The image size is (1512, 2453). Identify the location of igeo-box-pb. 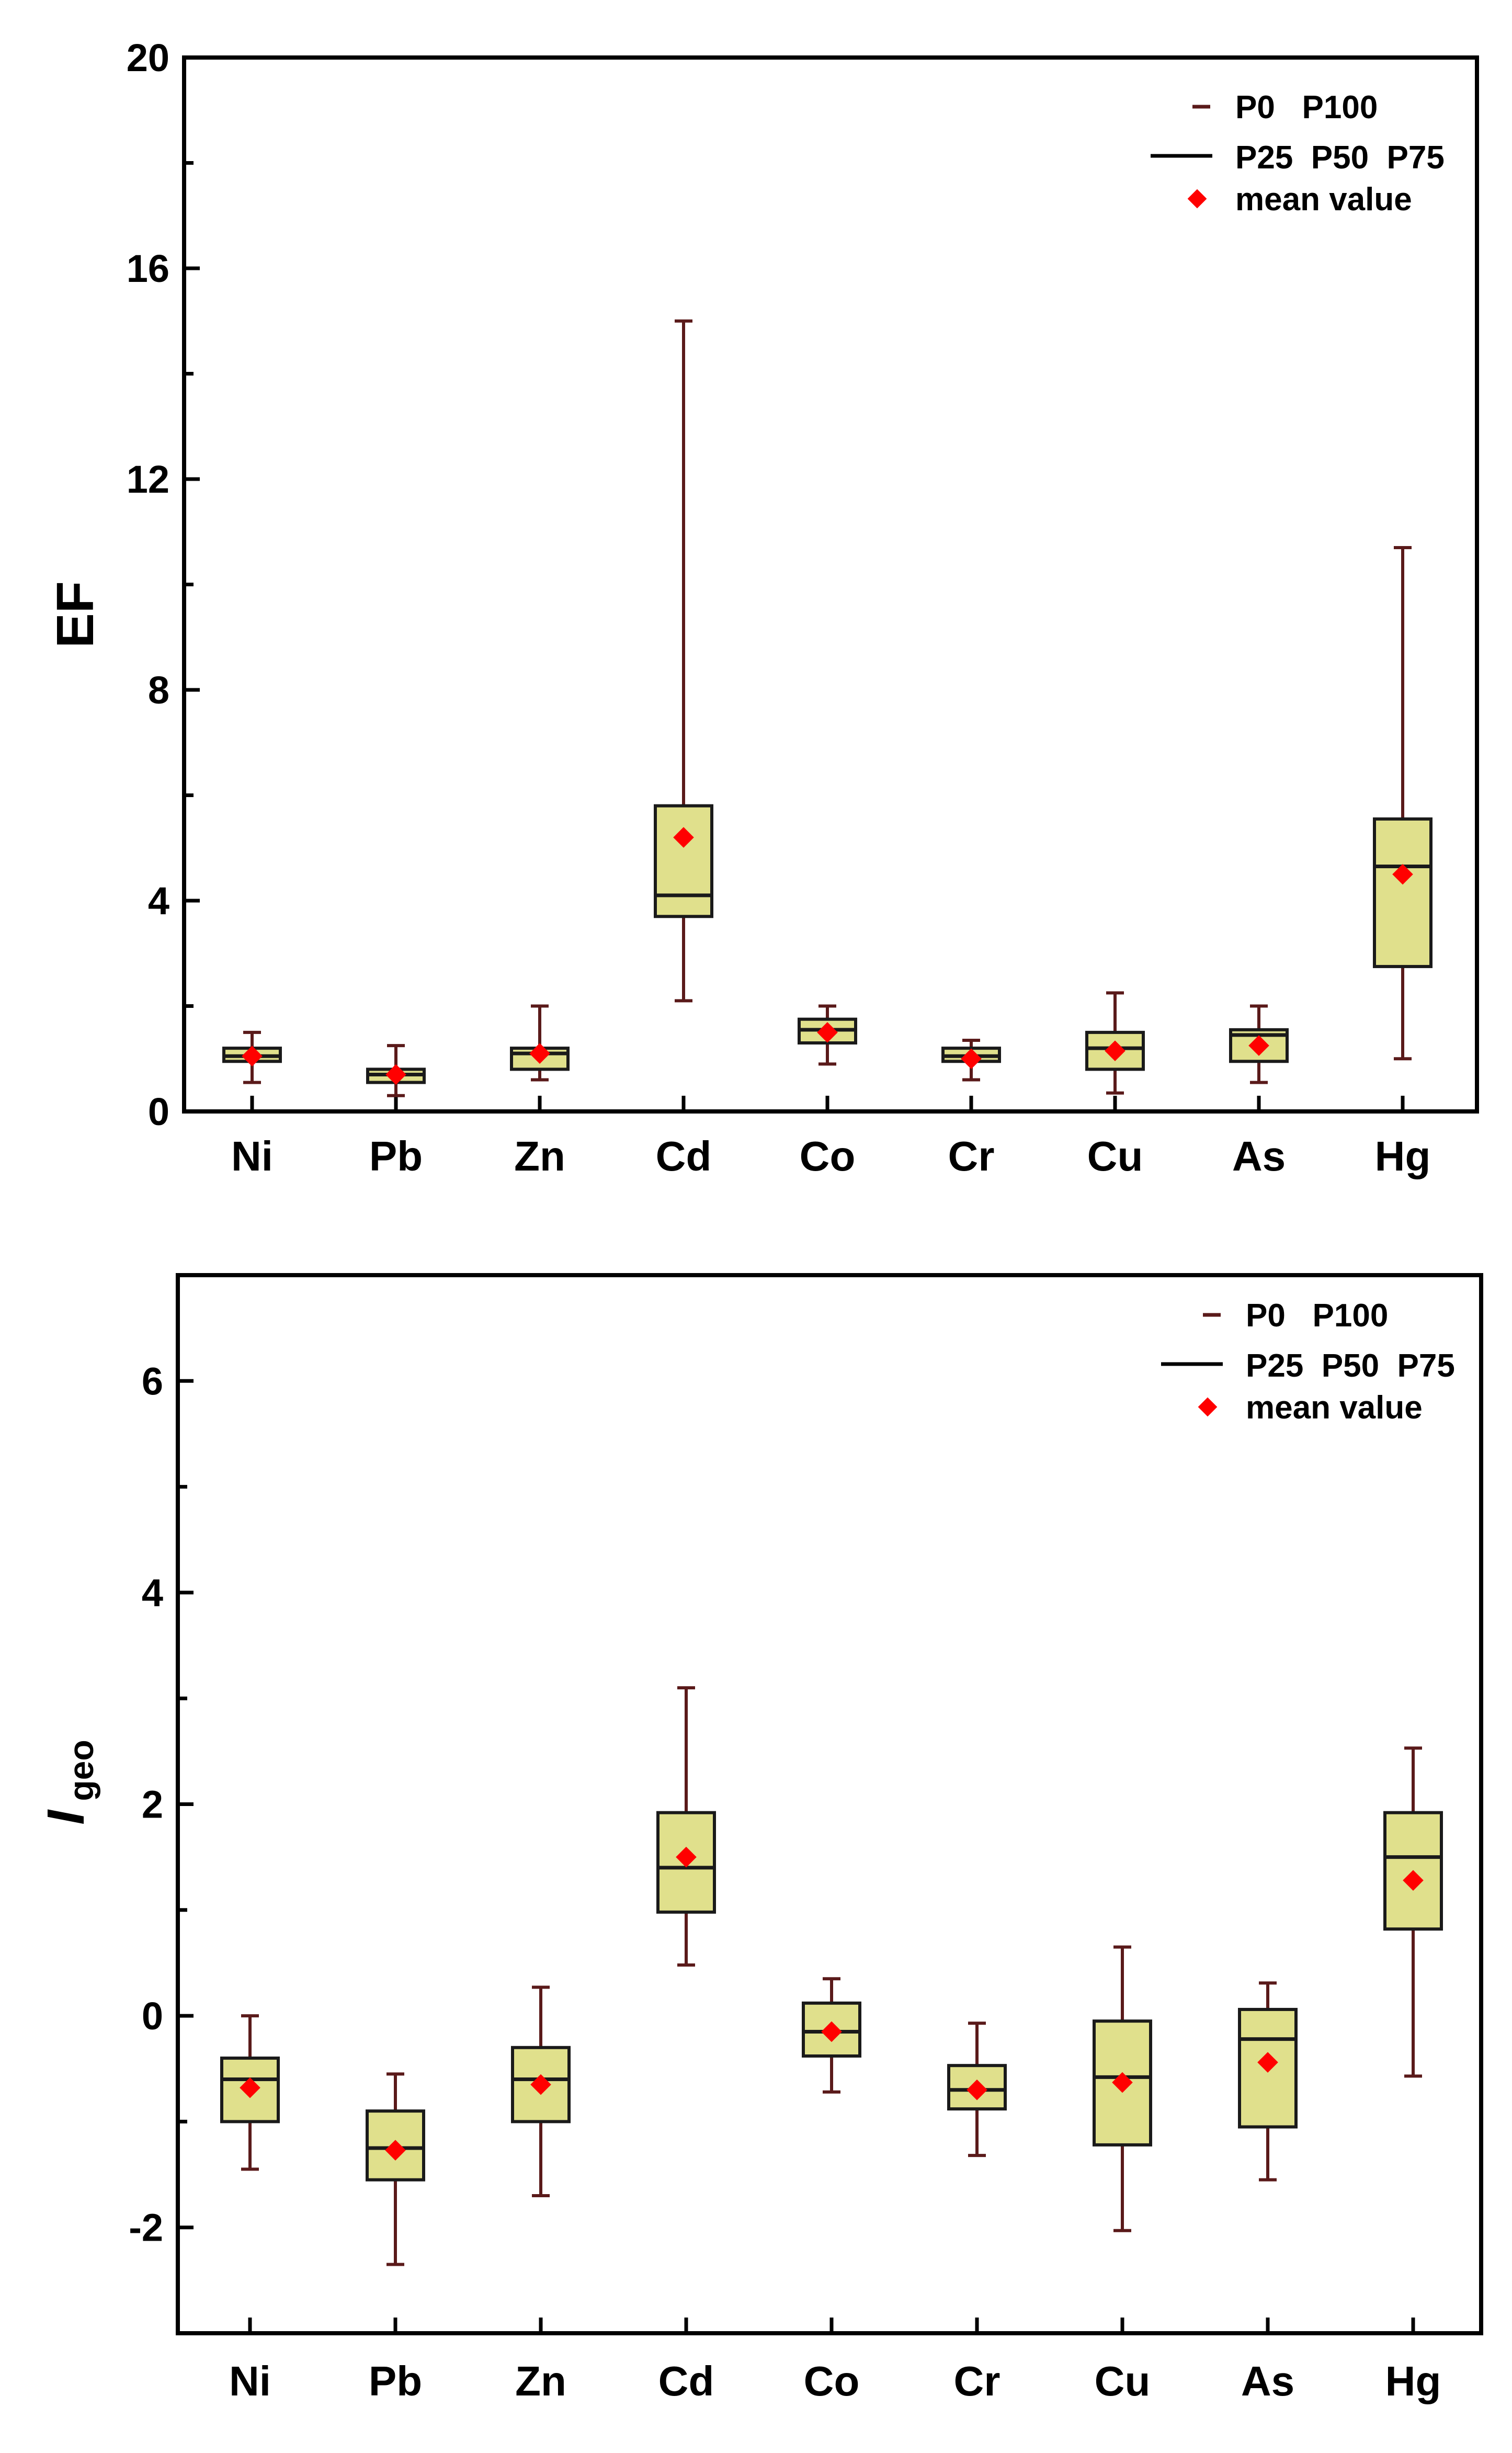
(395, 2169).